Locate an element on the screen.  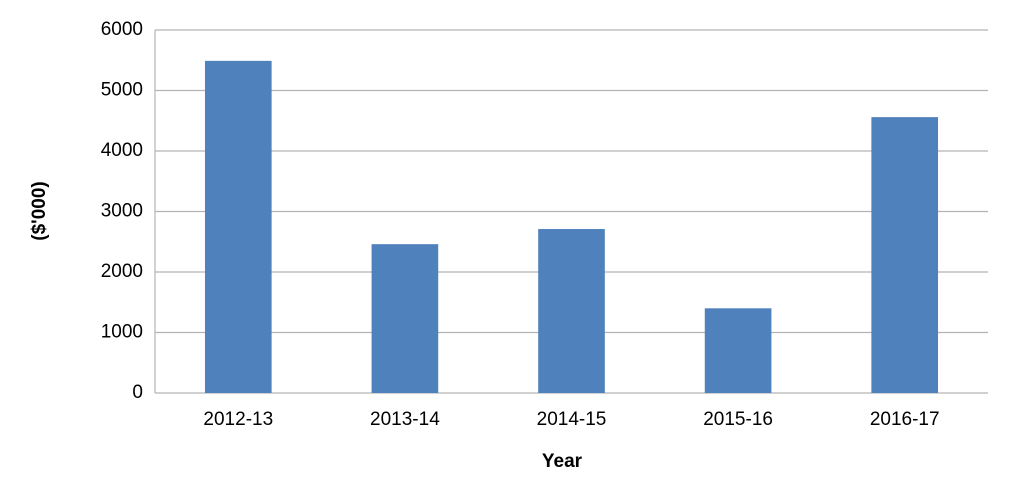
y-tick-label: 6000 is located at coordinates (122, 29).